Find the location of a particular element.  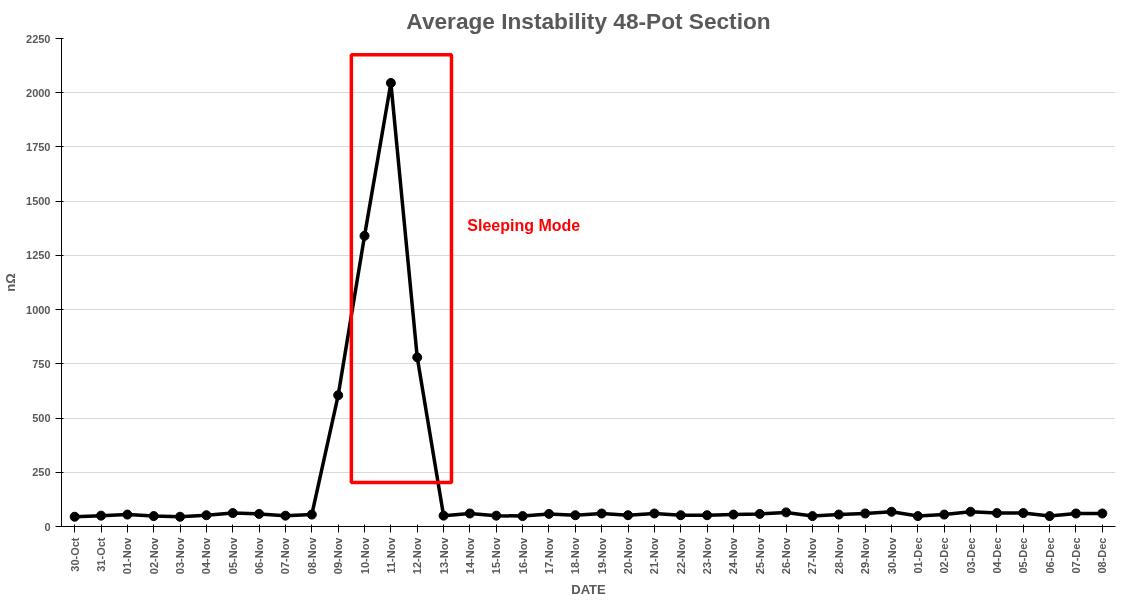

x-tick-label: 21-Nov is located at coordinates (654, 555).